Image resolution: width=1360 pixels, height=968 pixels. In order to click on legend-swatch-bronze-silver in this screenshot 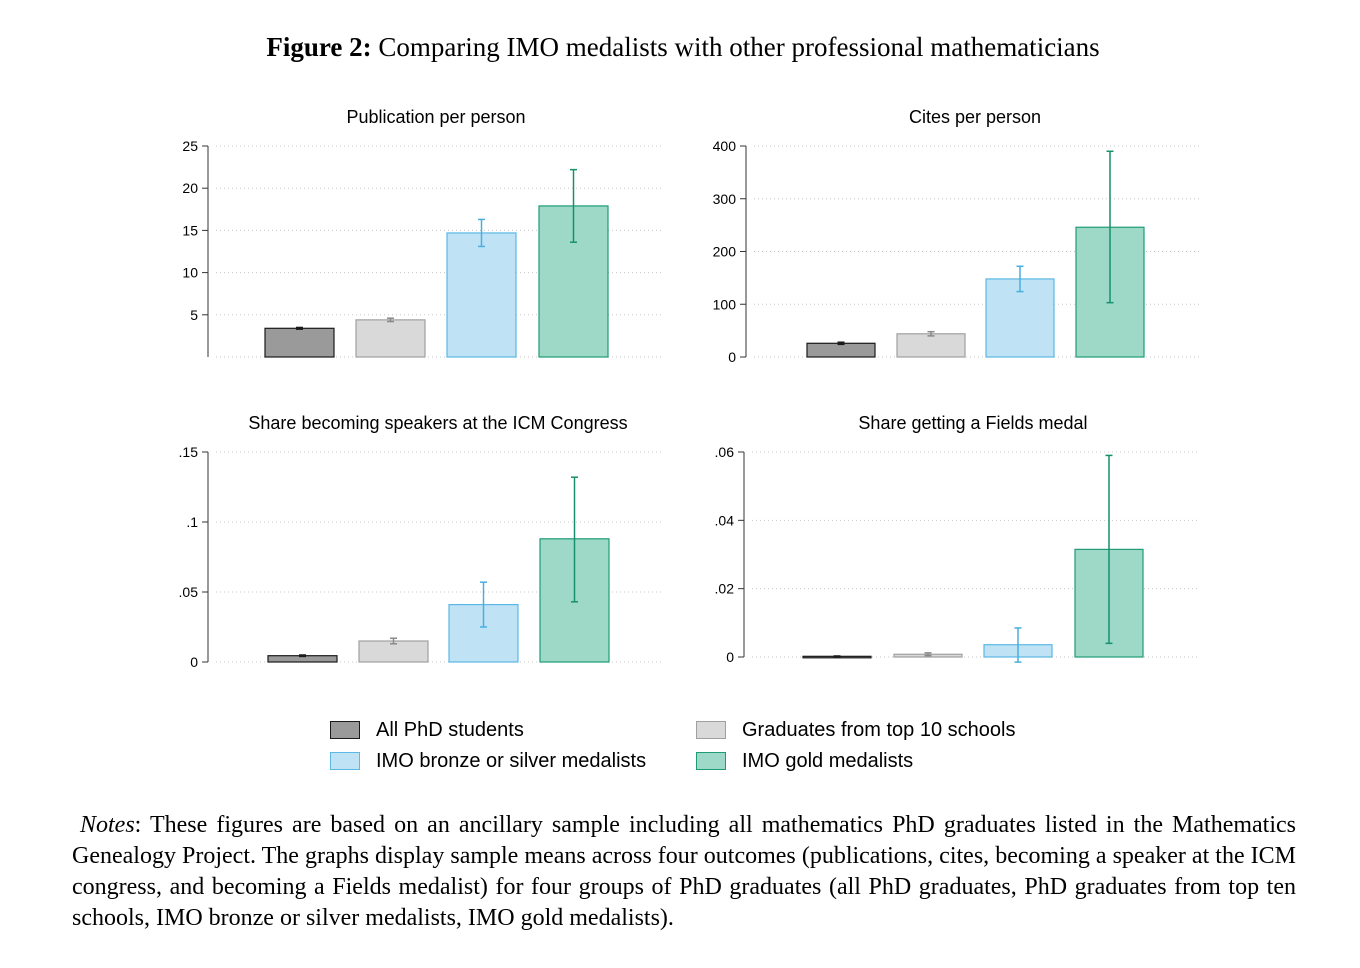, I will do `click(345, 761)`.